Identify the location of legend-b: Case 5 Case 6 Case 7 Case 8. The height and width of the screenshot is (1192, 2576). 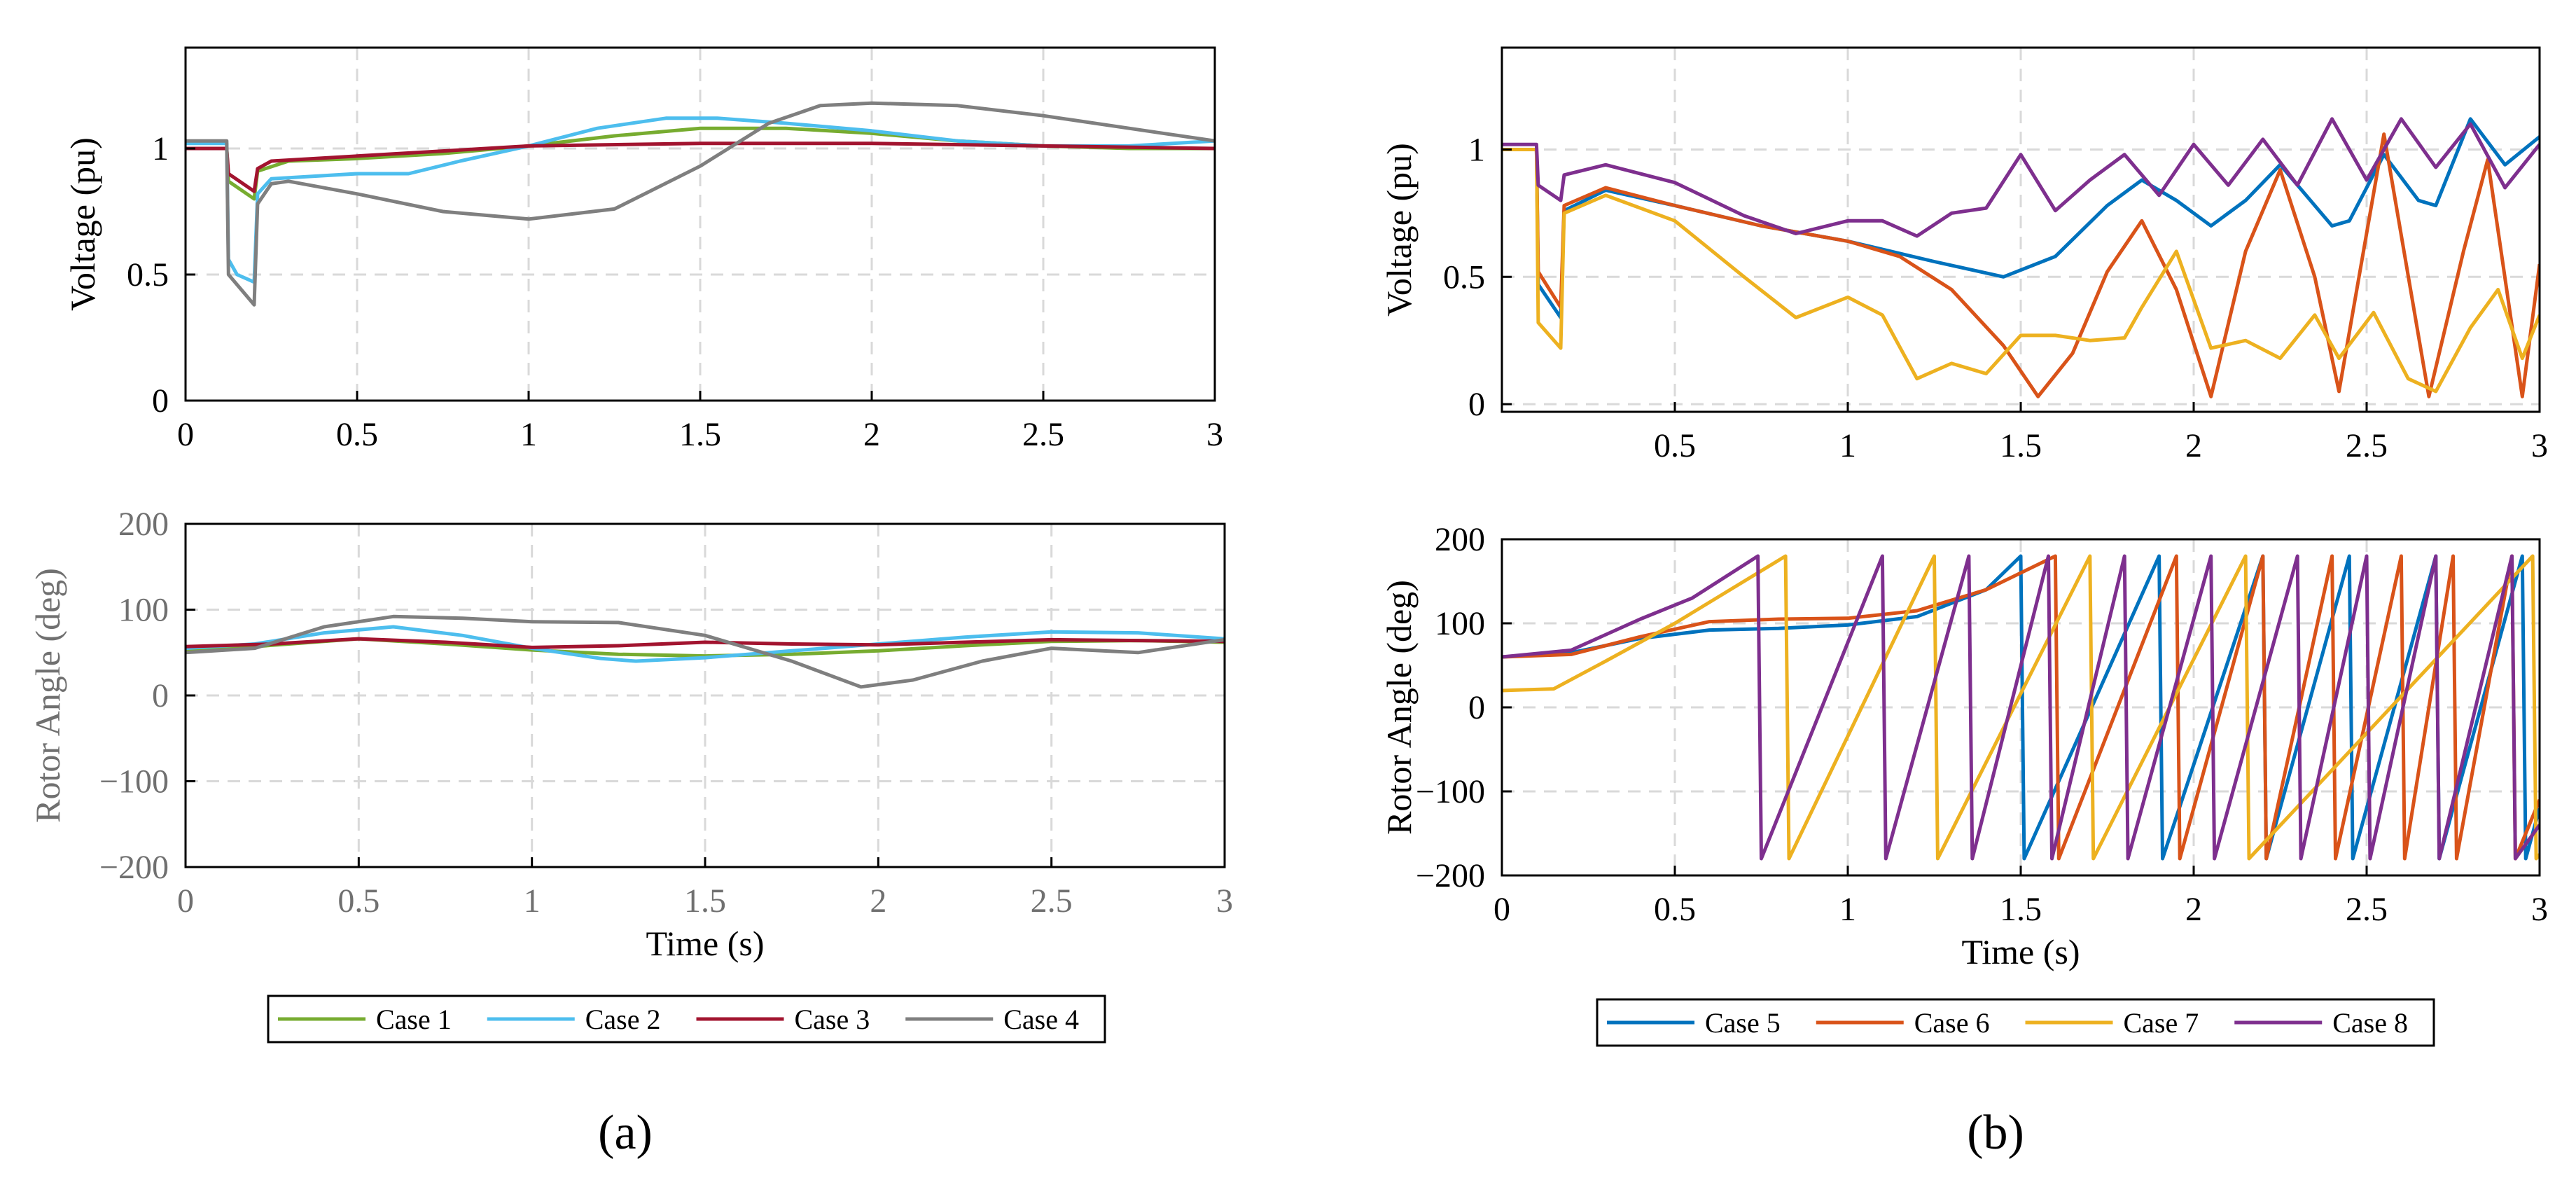
(2015, 1023).